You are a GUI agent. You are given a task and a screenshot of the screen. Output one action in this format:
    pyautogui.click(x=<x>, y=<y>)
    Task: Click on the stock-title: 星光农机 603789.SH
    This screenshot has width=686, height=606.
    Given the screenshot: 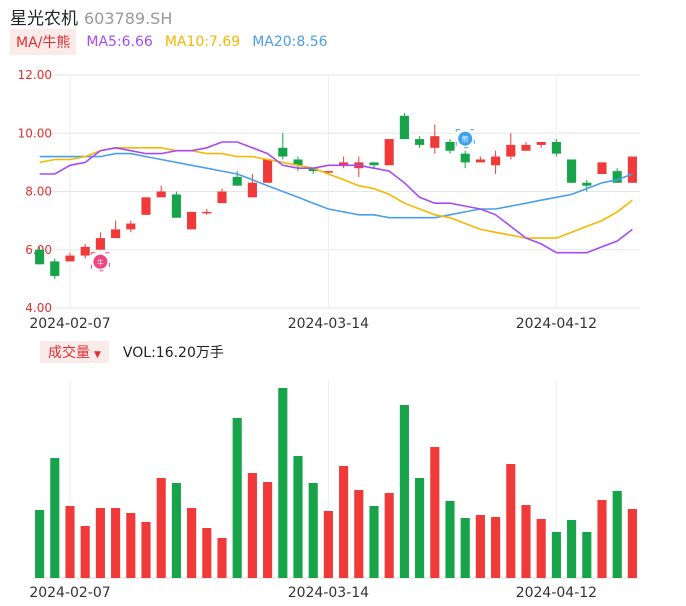 What is the action you would take?
    pyautogui.click(x=91, y=16)
    